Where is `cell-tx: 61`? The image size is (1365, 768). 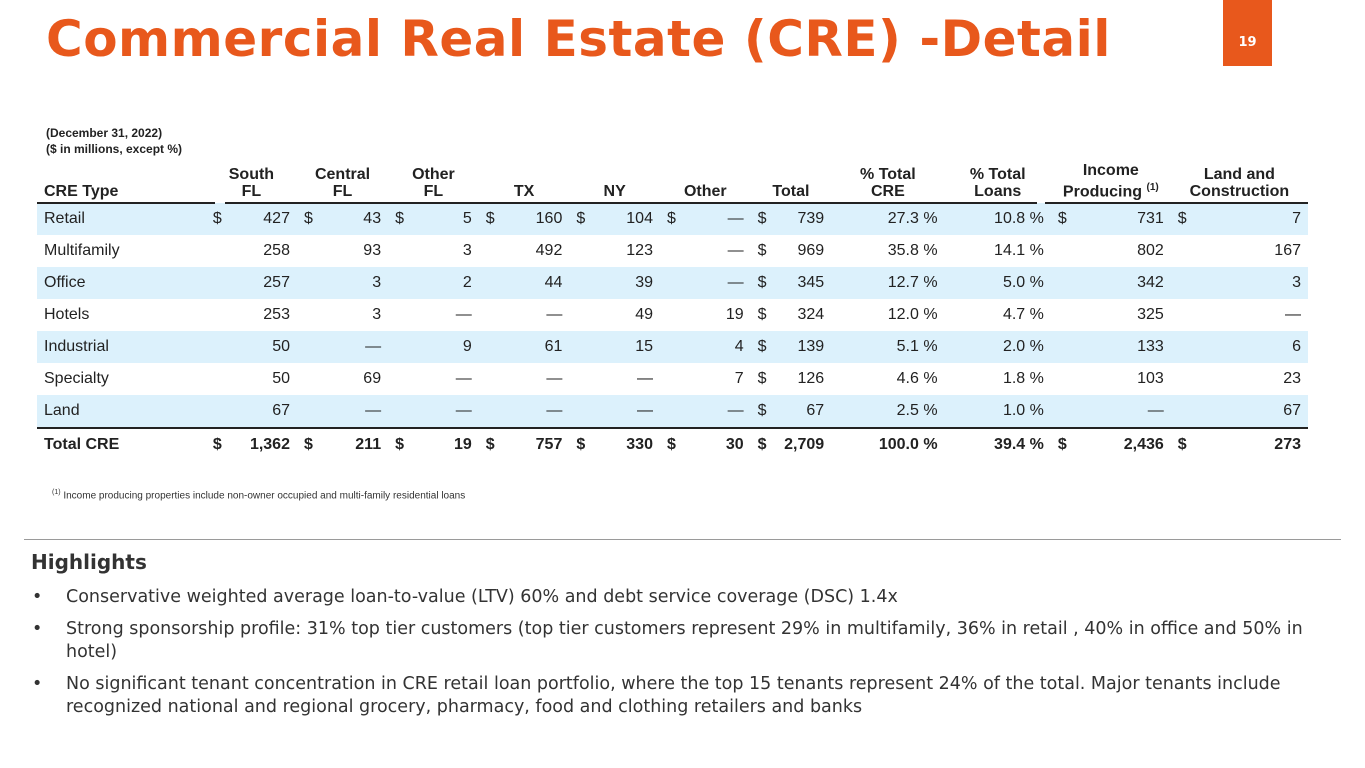
cell-tx: 61 is located at coordinates (534, 347).